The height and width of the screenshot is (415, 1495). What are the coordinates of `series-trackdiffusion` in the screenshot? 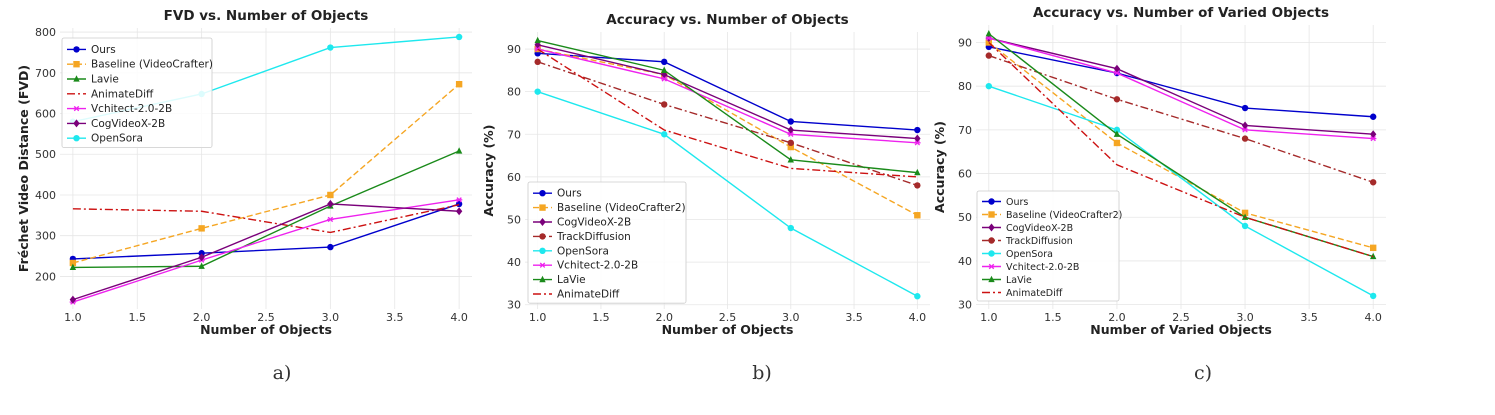 It's located at (1181, 119).